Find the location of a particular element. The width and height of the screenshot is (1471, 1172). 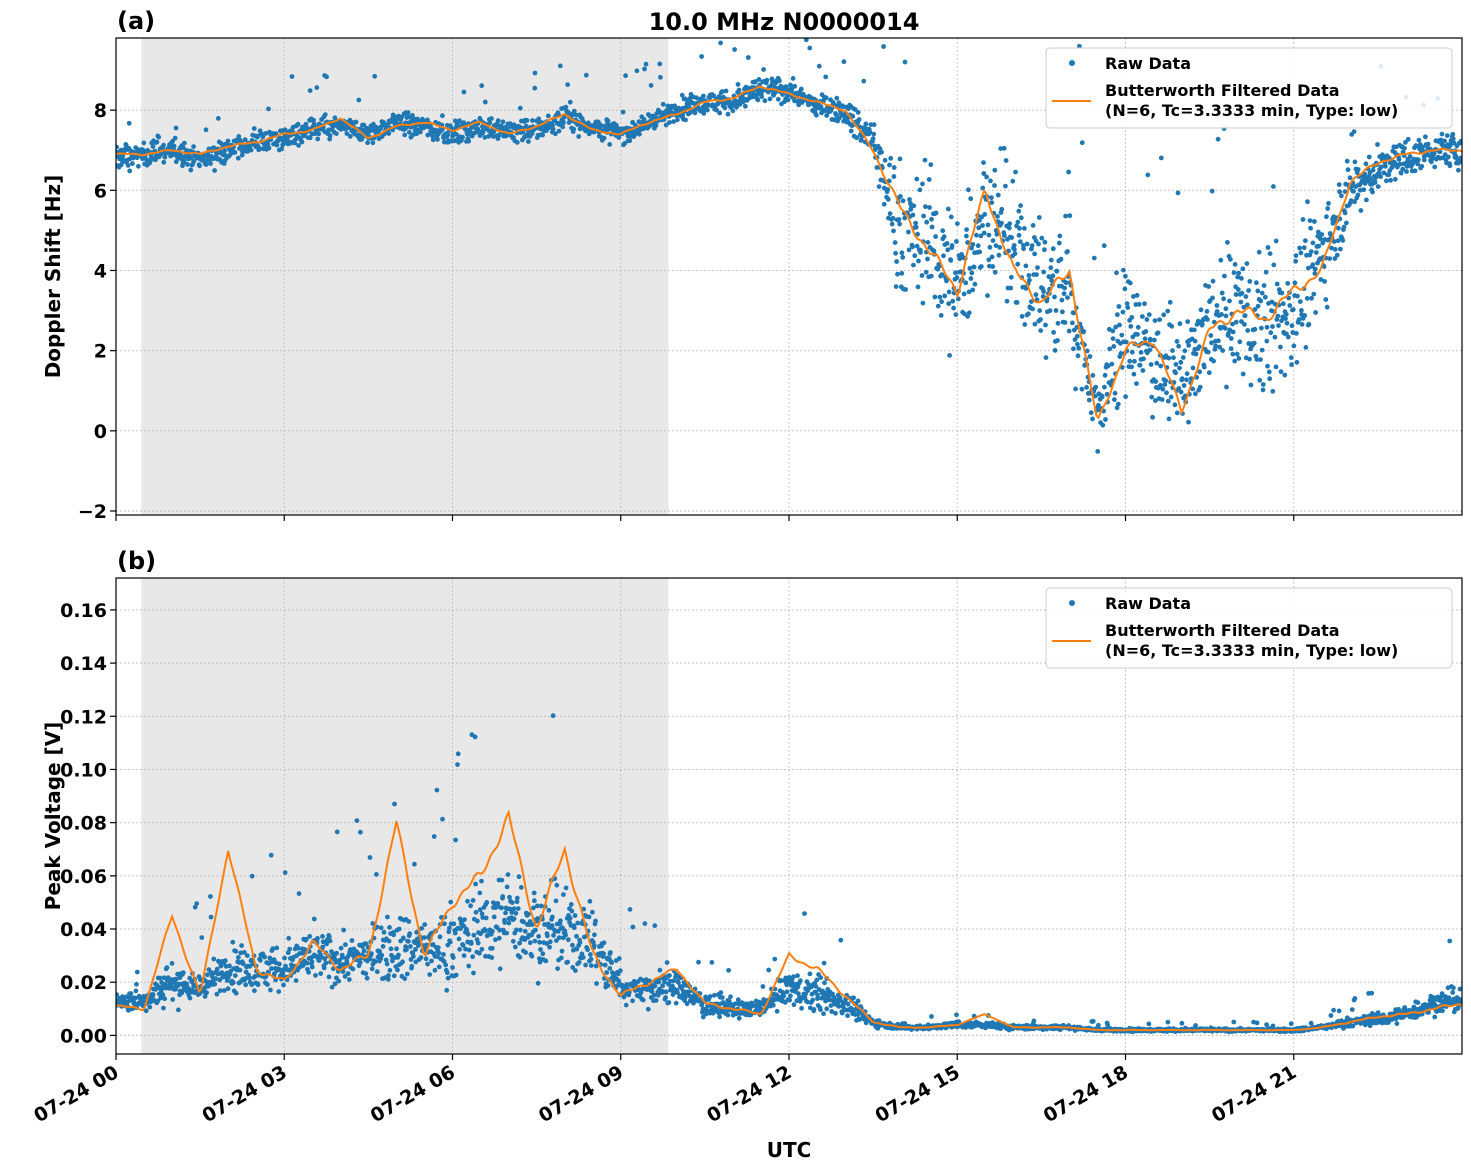

x-tick-label: 07-24 21 is located at coordinates (1254, 1094).